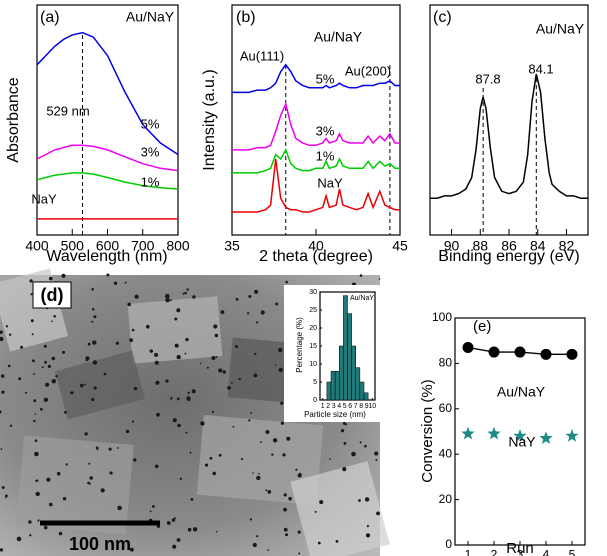 This screenshot has width=607, height=556. I want to click on y-tick-label: 60, so click(446, 408).